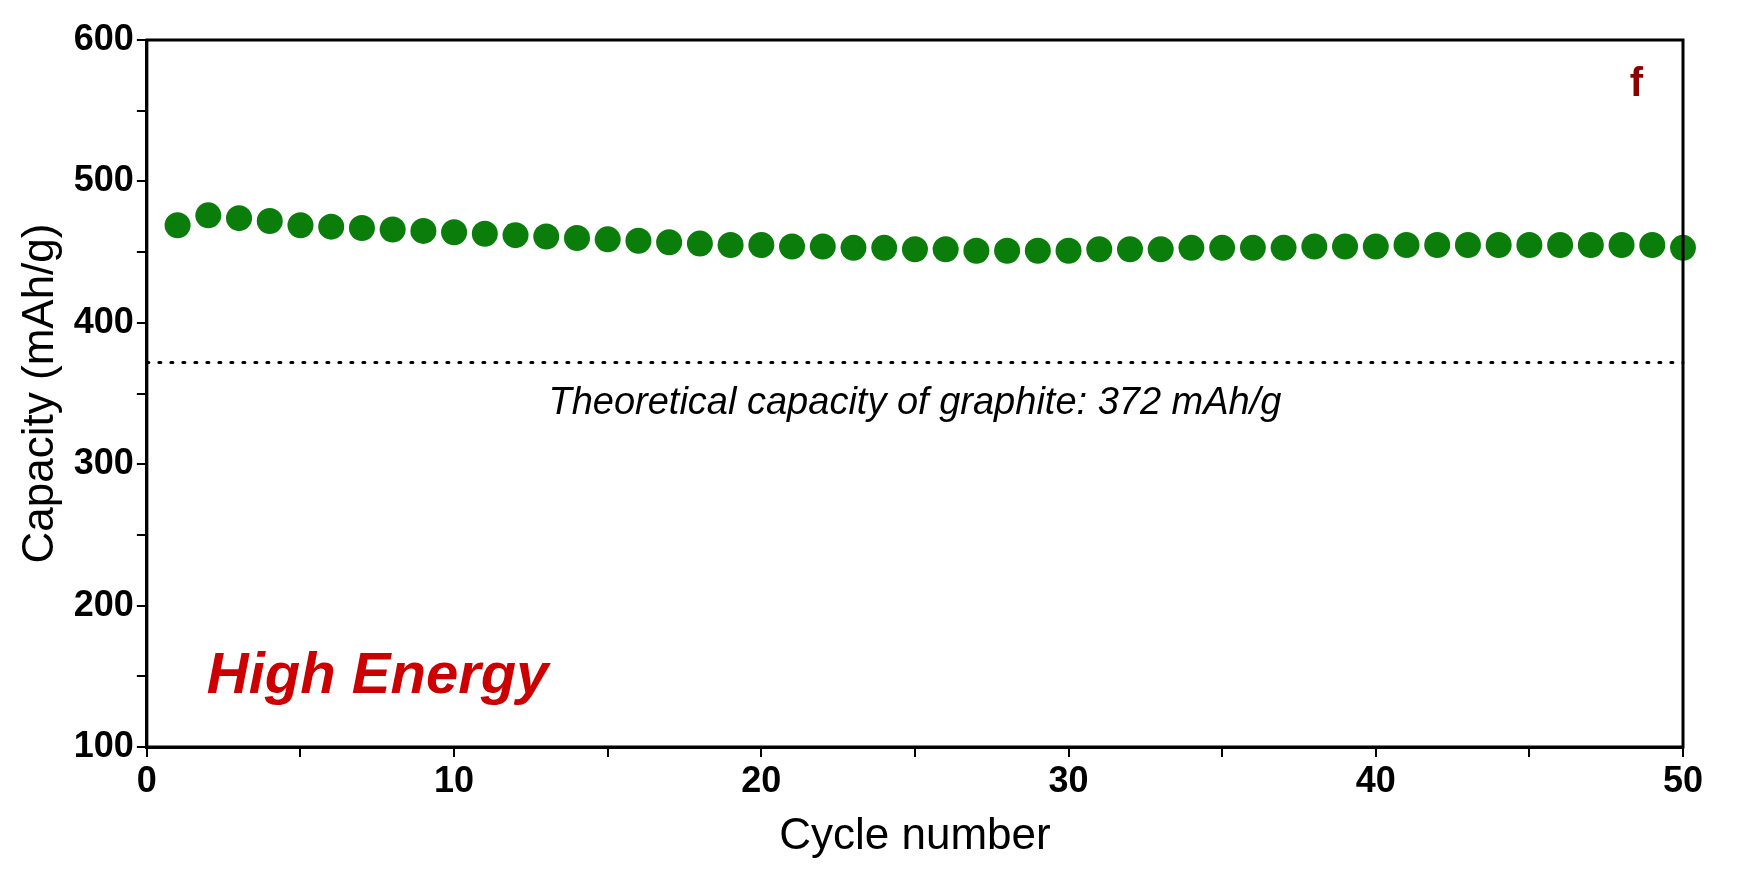  Describe the element at coordinates (915, 833) in the screenshot. I see `x-axis-title: Cycle number` at that location.